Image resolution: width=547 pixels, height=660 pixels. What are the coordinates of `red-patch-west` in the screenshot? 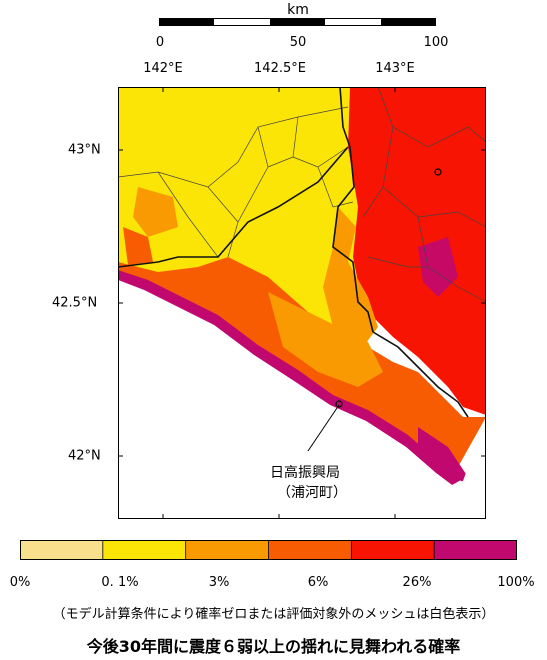 It's located at (138, 246).